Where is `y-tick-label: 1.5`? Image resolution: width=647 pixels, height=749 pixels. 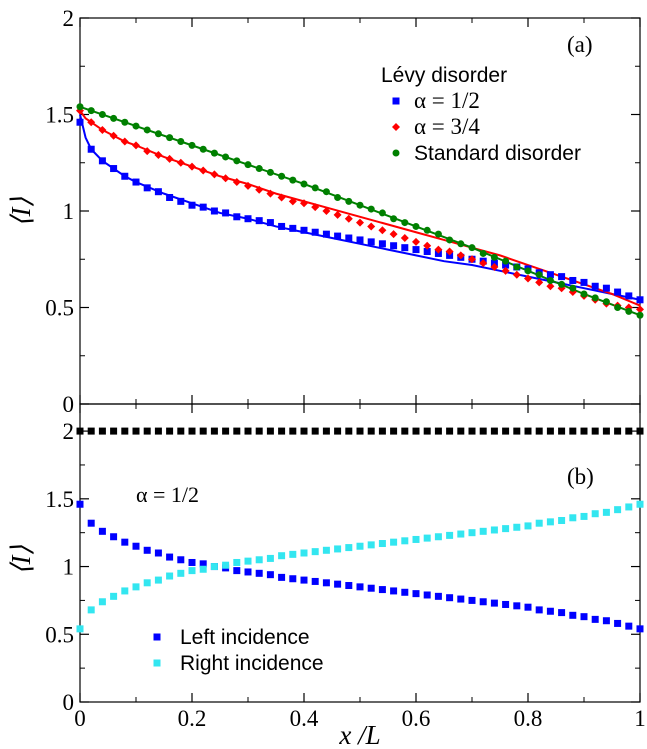 y-tick-label: 1.5 is located at coordinates (59, 499).